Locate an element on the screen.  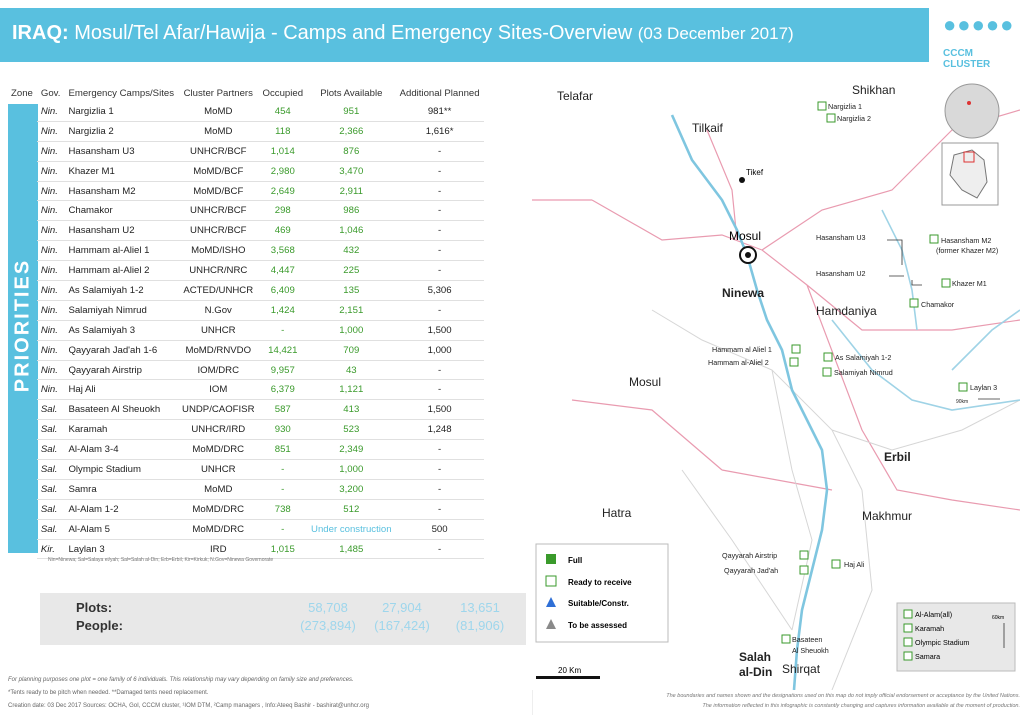
table-row: Nin. Hasansham U2 UNHCR/BCF 469 1,046- is located at coordinates (245, 231).